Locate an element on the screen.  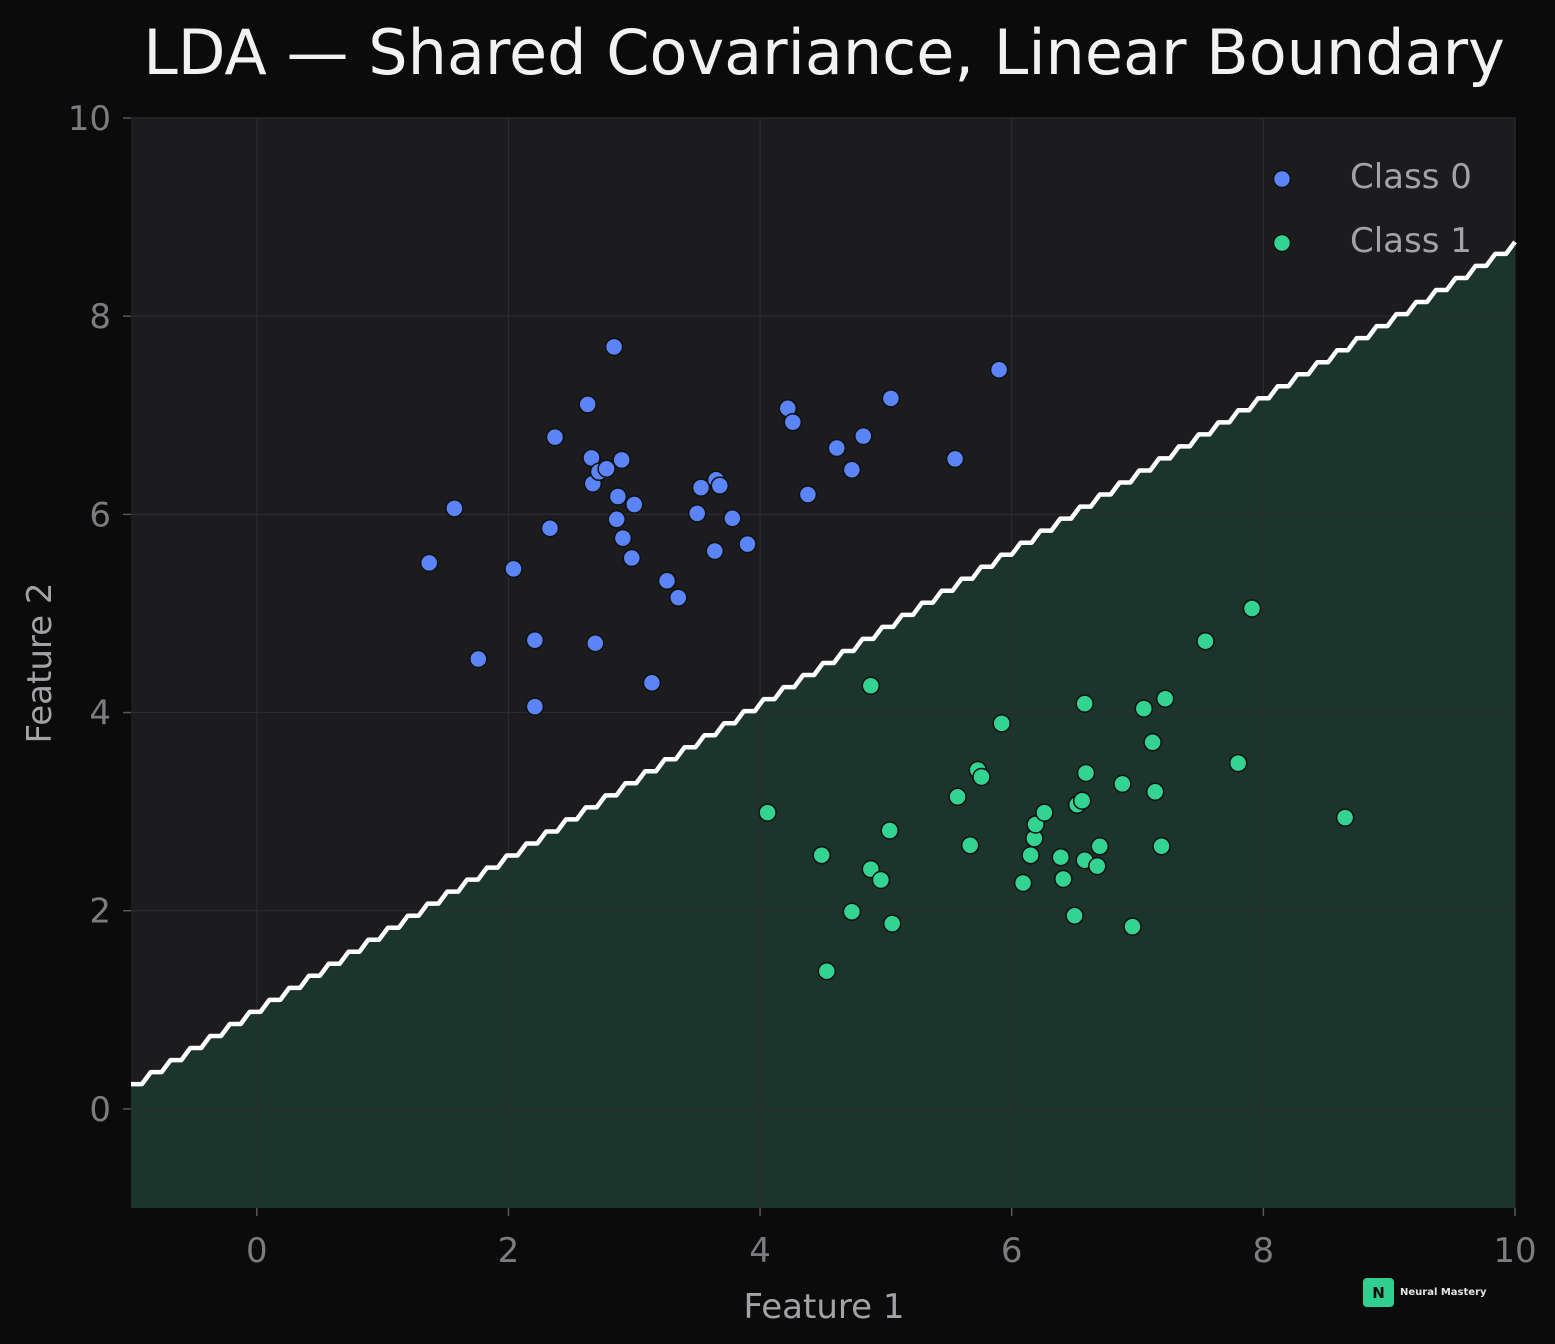
y-axis-label: Feature 2 is located at coordinates (40, 663).